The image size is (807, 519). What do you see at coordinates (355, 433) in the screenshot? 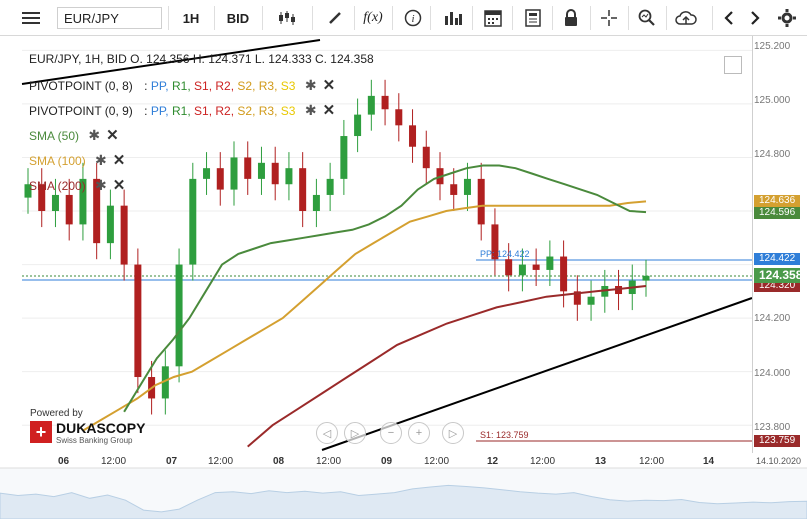
I see `scroll-right-icon: ▷` at bounding box center [355, 433].